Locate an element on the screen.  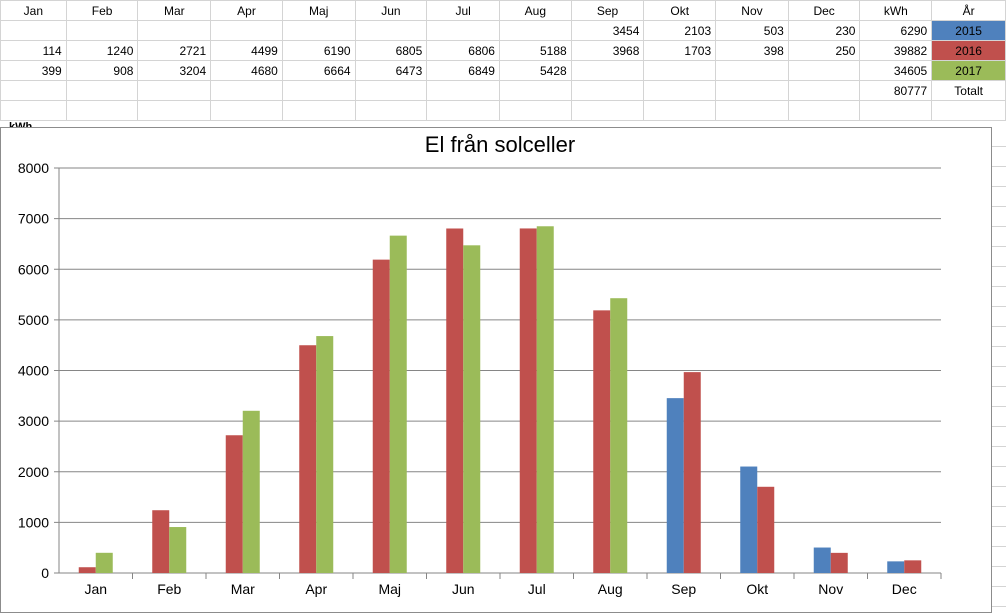
column-header: År is located at coordinates (968, 10).